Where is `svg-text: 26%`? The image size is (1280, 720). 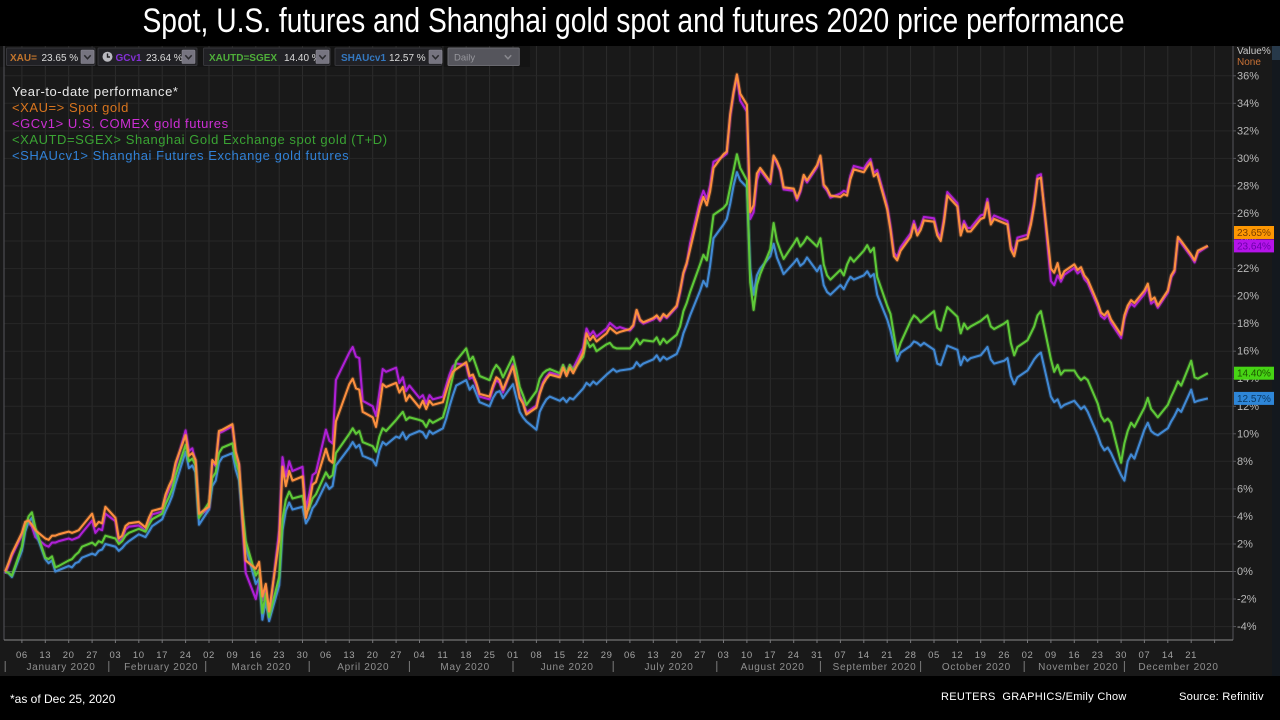 svg-text: 26% is located at coordinates (1248, 214).